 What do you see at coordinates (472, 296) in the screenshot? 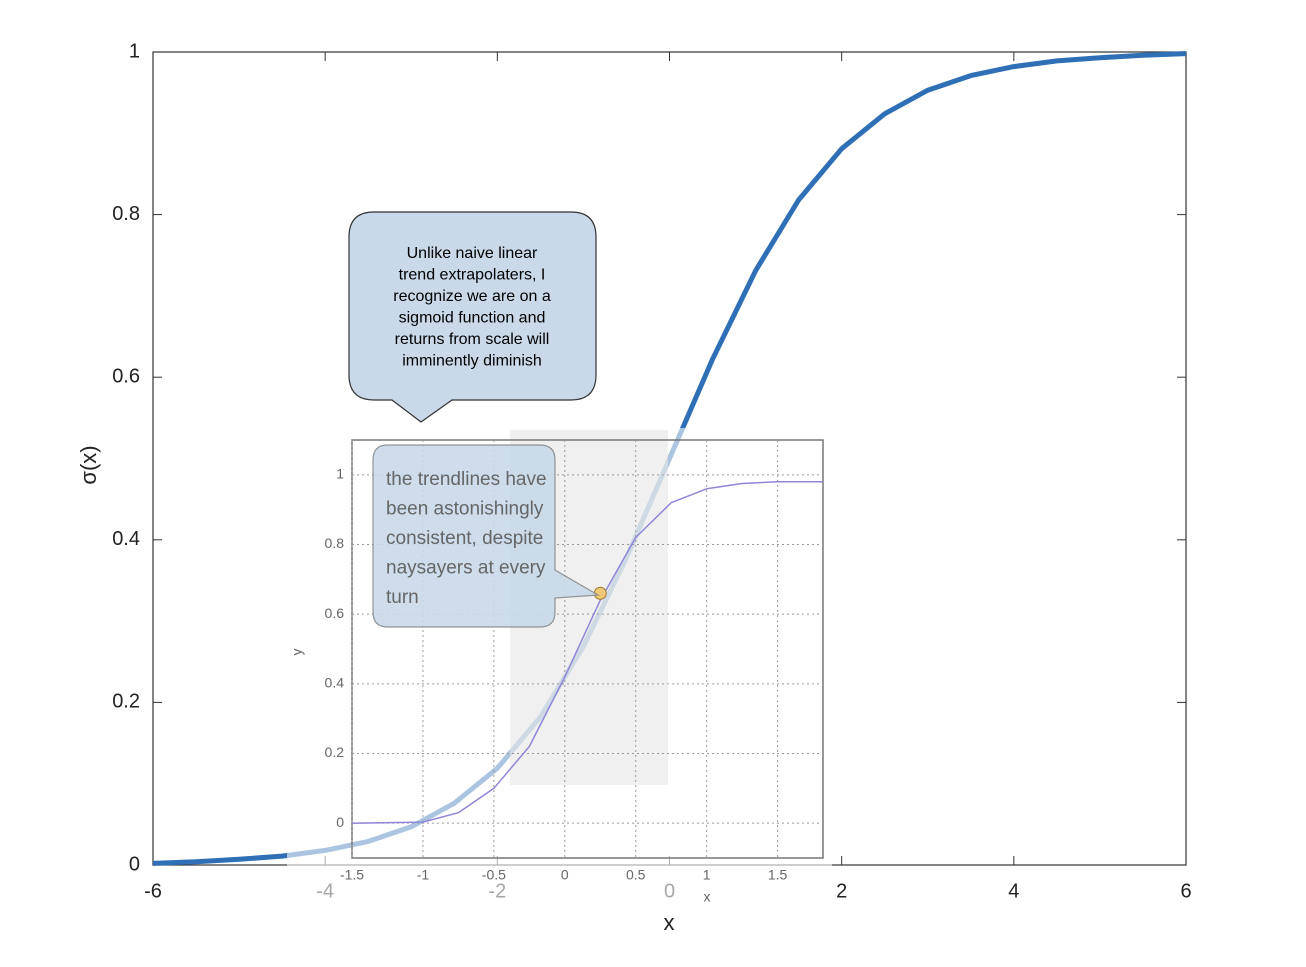
I see `bubble-text: recognize we are on a` at bounding box center [472, 296].